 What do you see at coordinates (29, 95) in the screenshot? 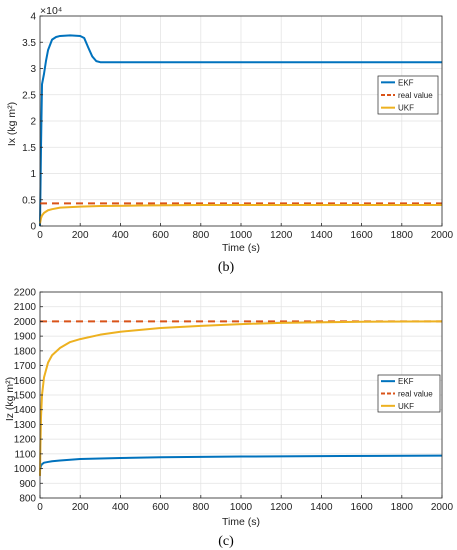
I see `chart-ix-ytick-label: 2.5` at bounding box center [29, 95].